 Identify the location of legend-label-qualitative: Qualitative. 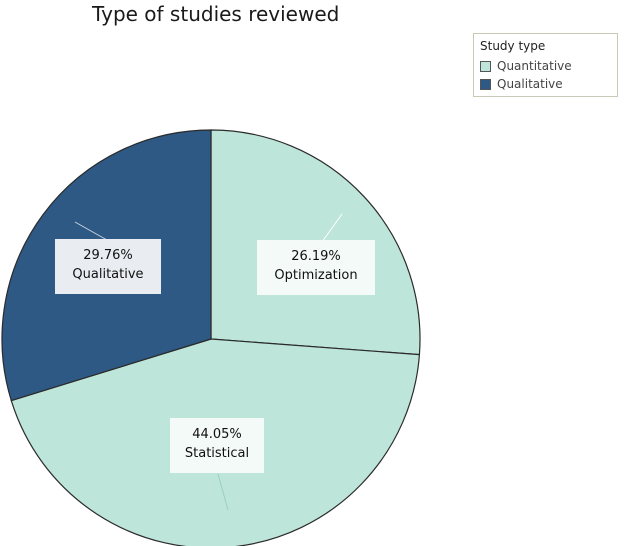
(530, 84).